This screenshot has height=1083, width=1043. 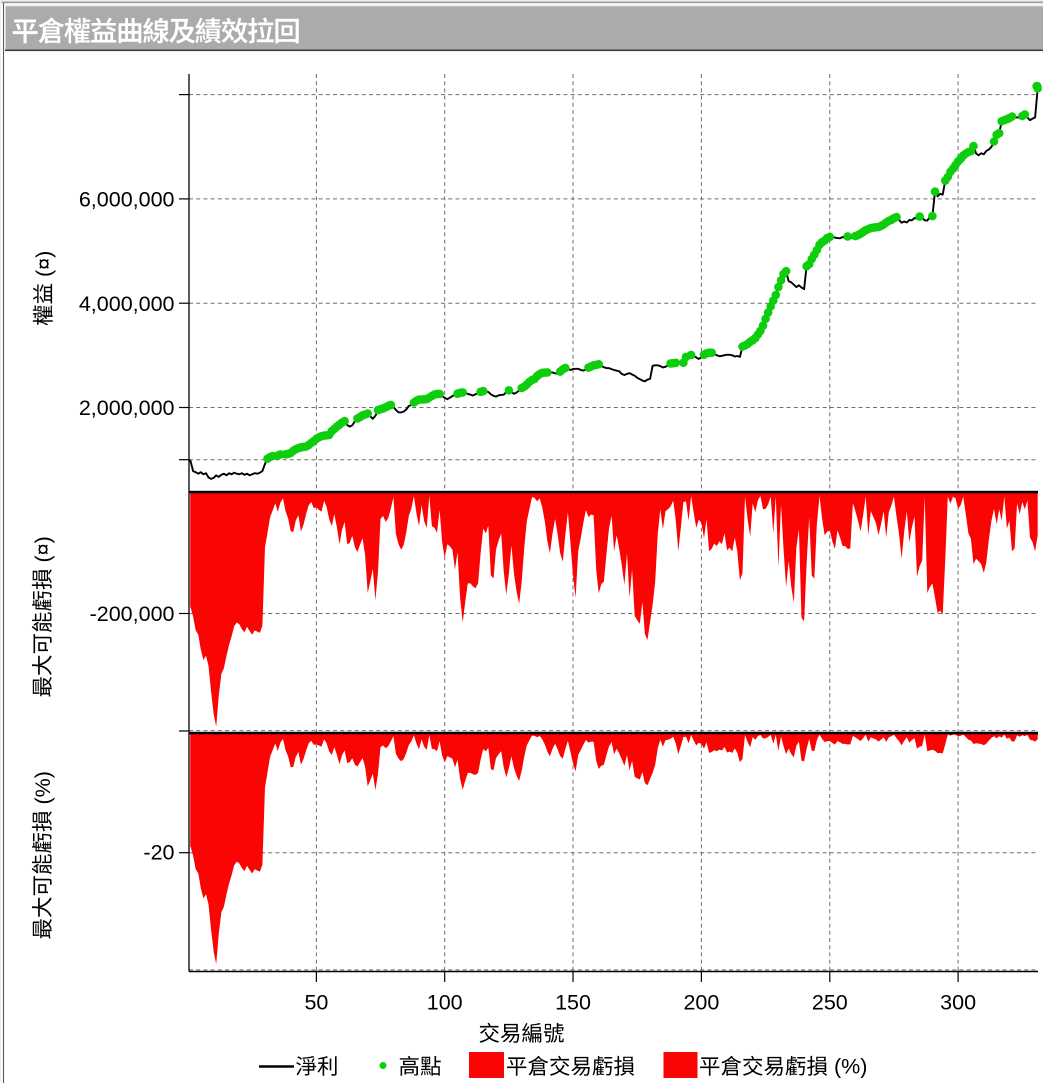 What do you see at coordinates (573, 1003) in the screenshot?
I see `svg-text: 150` at bounding box center [573, 1003].